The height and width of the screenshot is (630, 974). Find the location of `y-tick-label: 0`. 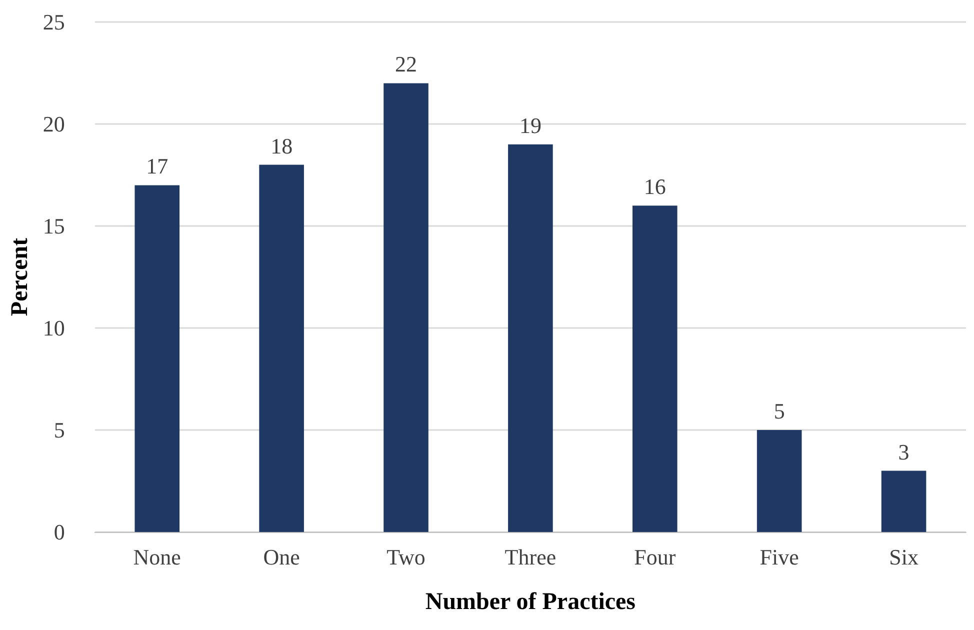

y-tick-label: 0 is located at coordinates (59, 532).